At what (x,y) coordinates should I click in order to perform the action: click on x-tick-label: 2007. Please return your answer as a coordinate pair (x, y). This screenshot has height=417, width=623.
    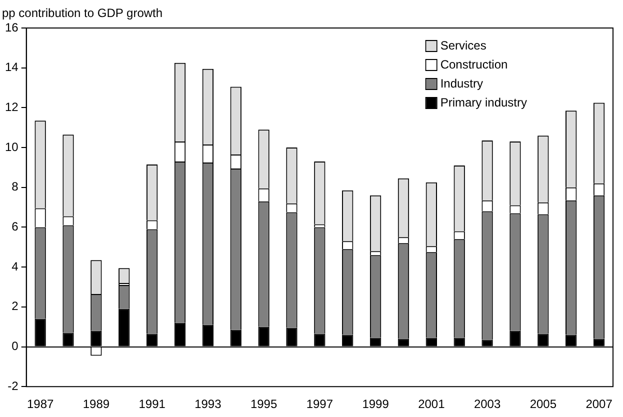
    Looking at the image, I should click on (599, 404).